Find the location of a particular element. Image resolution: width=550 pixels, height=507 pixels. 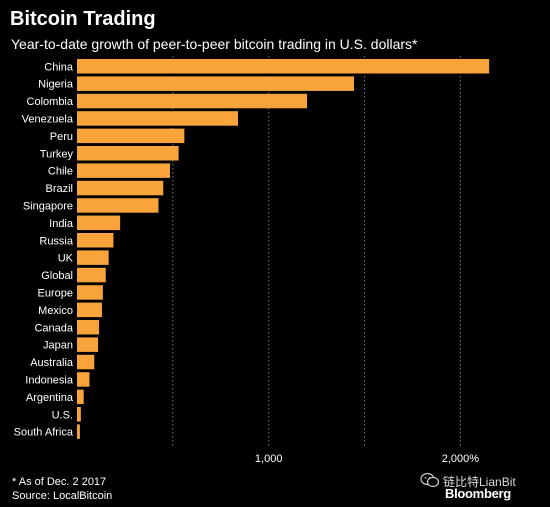

bar-europe is located at coordinates (90, 292).